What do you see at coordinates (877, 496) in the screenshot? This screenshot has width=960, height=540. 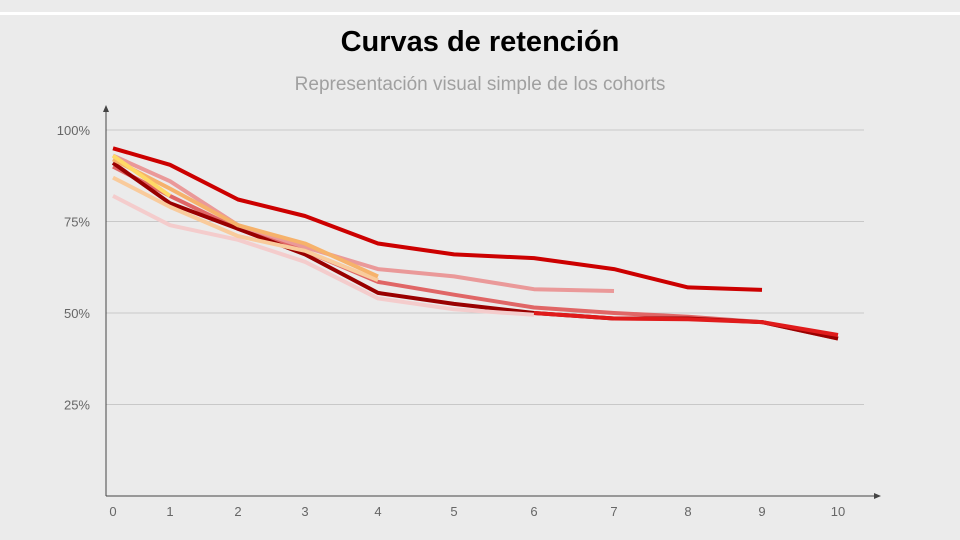 I see `x-axis-arrow` at bounding box center [877, 496].